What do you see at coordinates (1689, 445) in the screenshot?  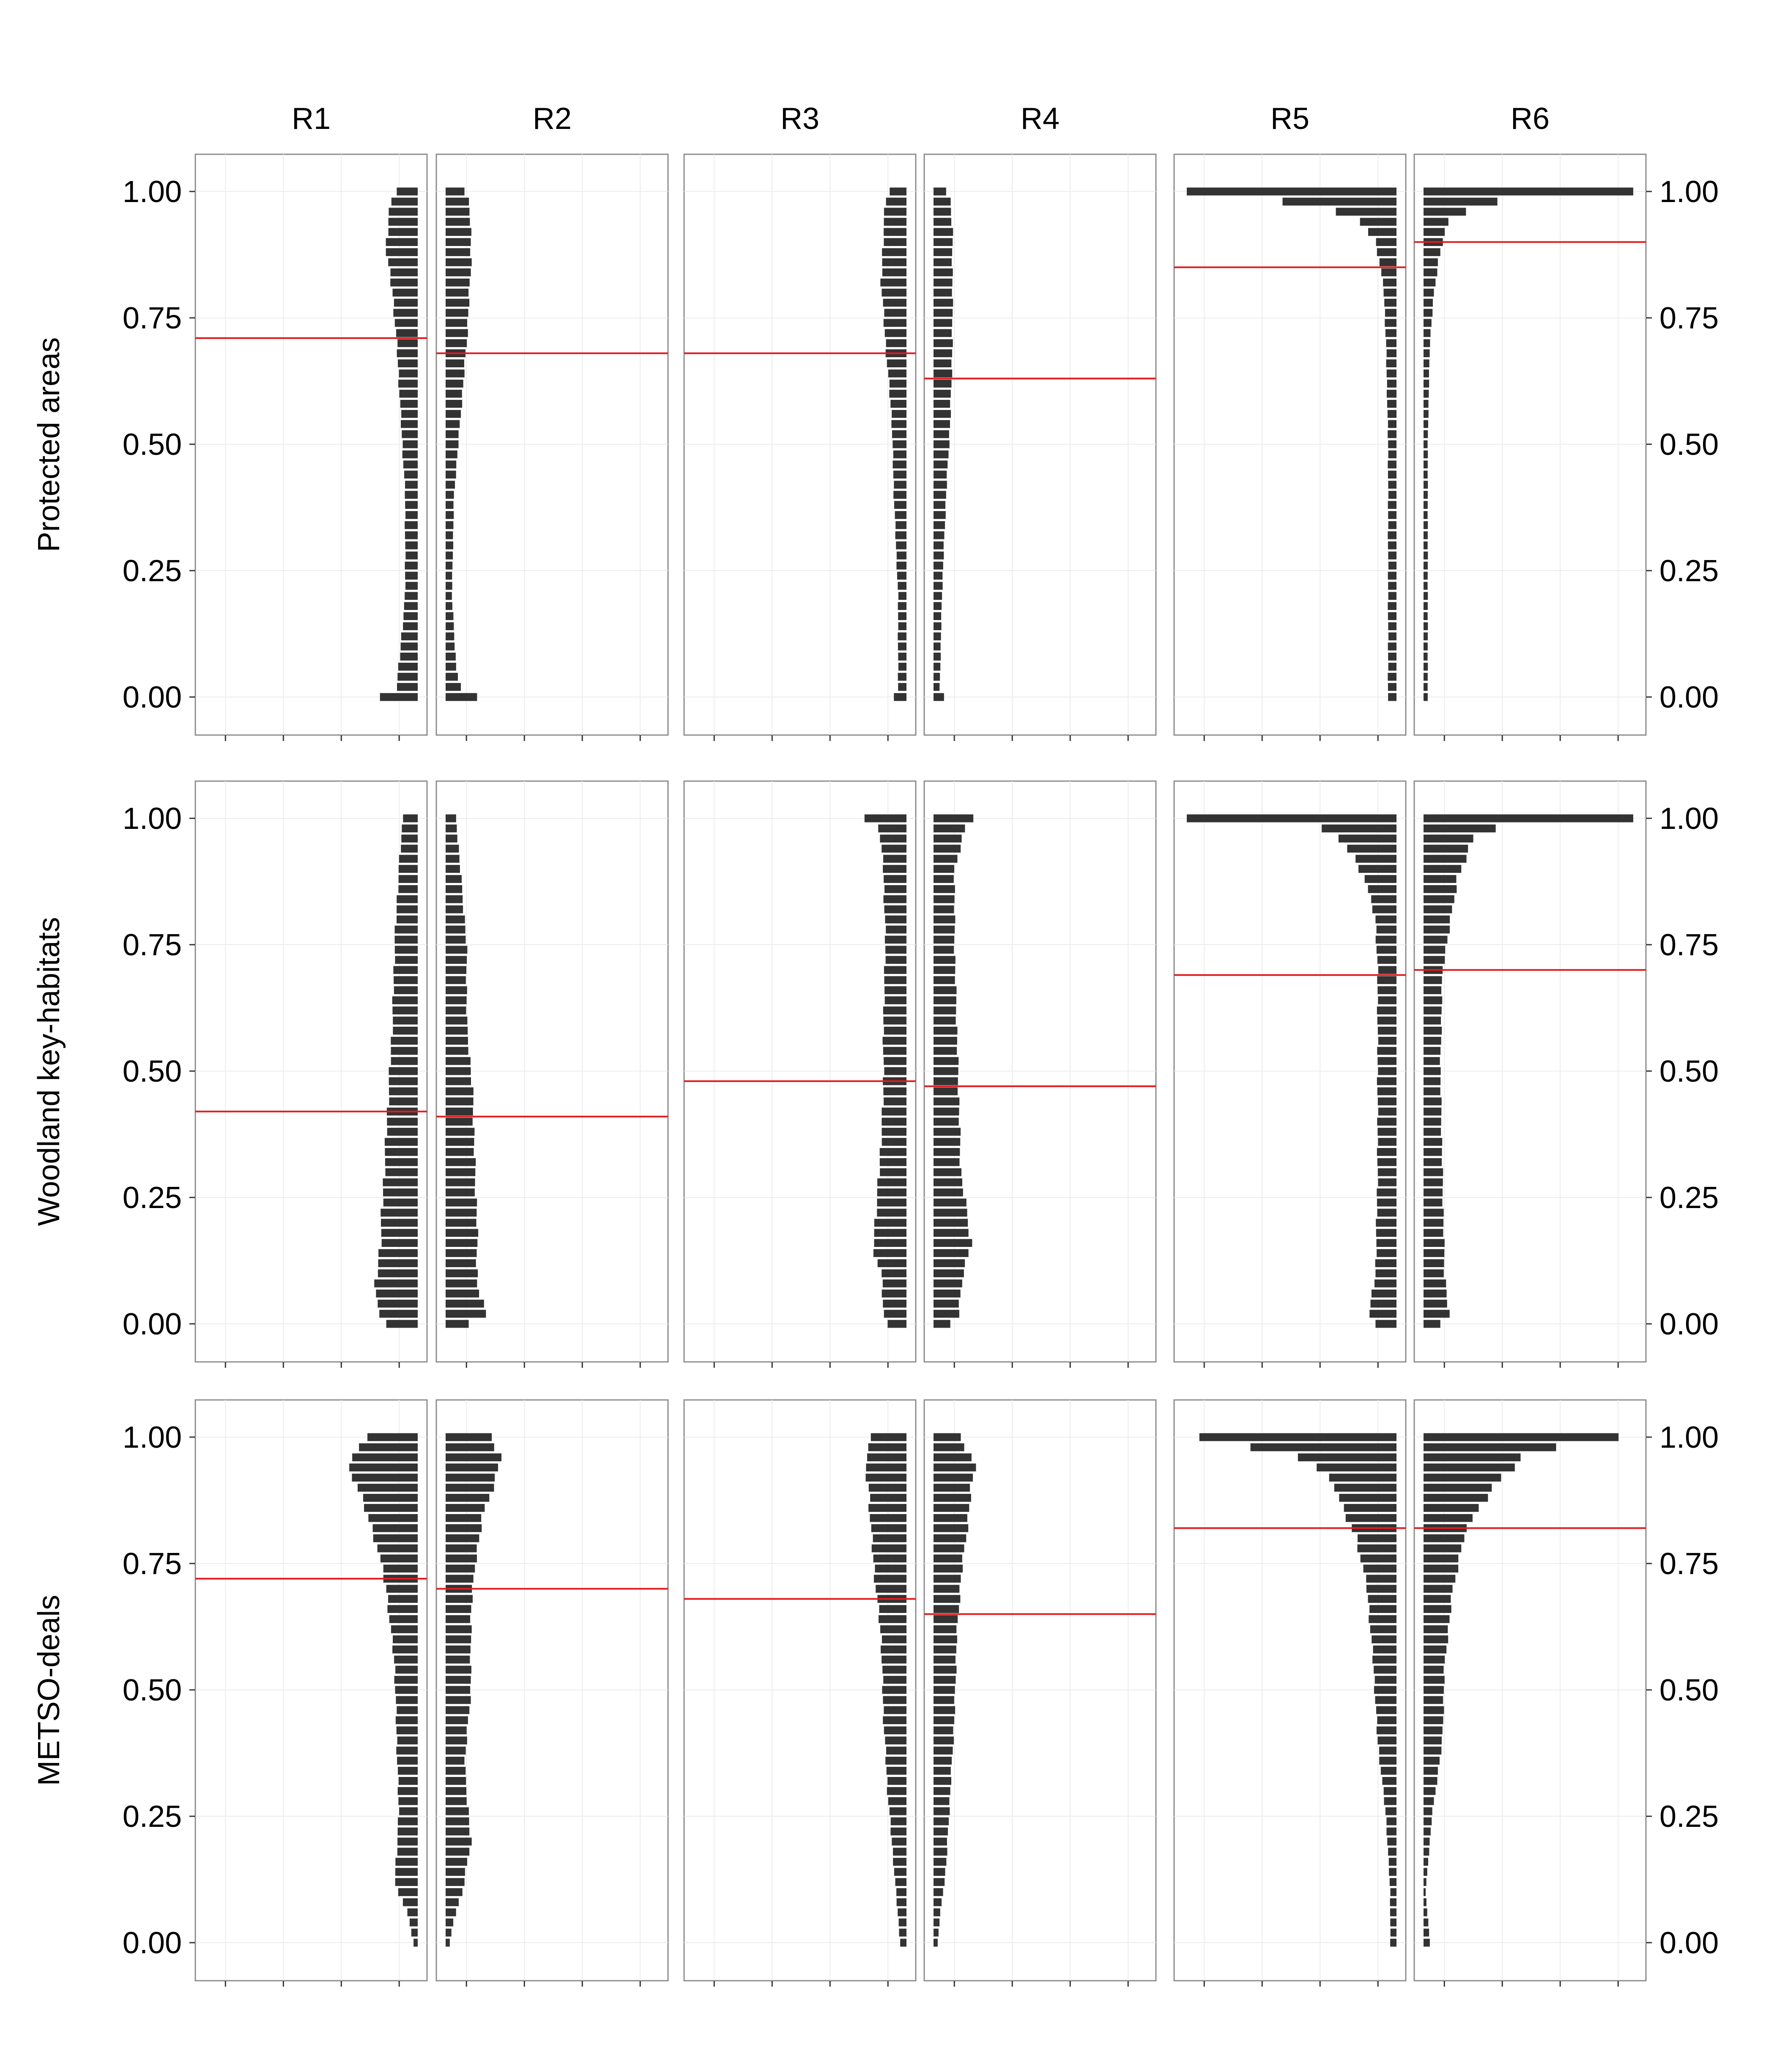 I see `y-tick-label-right: 0.50` at bounding box center [1689, 445].